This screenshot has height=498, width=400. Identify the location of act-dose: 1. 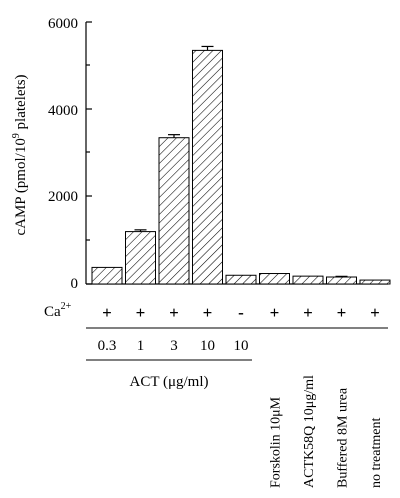
(141, 346).